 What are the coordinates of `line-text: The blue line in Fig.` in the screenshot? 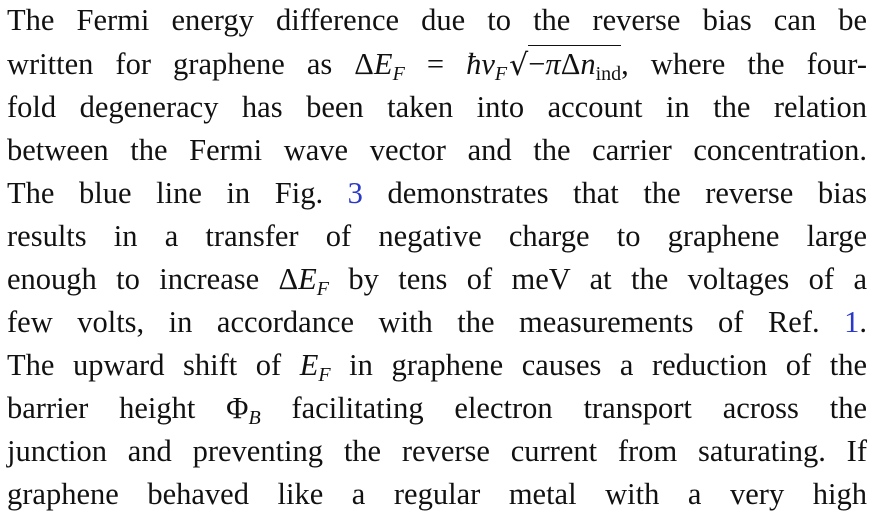 It's located at (177, 193).